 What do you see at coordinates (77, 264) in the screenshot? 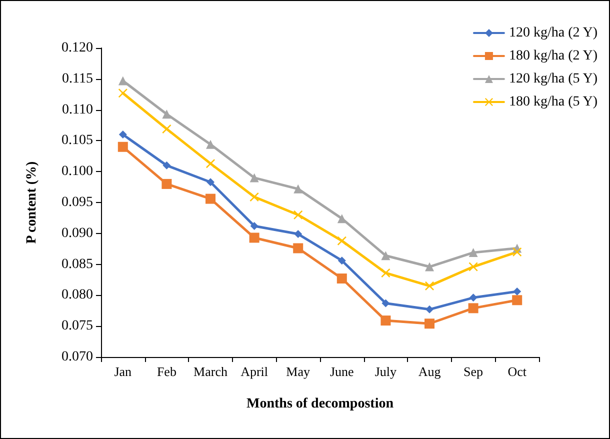
I see `y-tick-label: 0.085` at bounding box center [77, 264].